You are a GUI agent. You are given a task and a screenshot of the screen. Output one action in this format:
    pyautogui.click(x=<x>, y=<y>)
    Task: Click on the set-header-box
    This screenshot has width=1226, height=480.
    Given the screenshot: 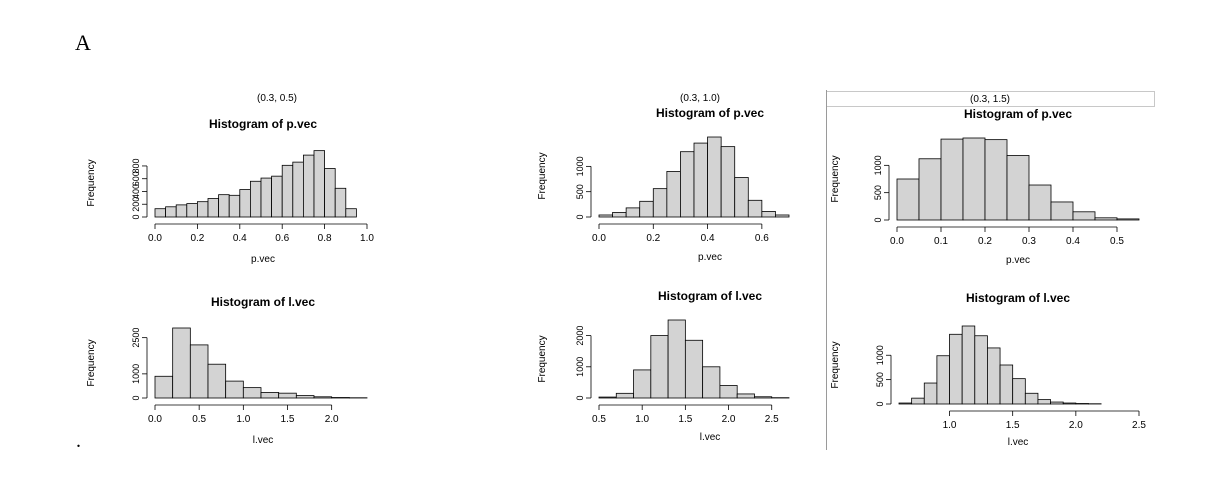 What is the action you would take?
    pyautogui.click(x=991, y=99)
    